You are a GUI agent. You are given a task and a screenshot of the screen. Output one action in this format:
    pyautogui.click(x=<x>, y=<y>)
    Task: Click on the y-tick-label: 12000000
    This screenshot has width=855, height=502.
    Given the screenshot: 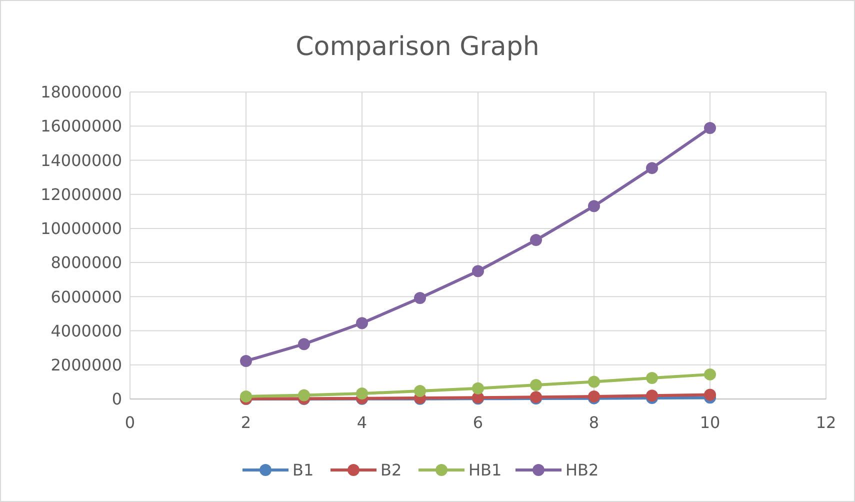 What is the action you would take?
    pyautogui.click(x=81, y=194)
    